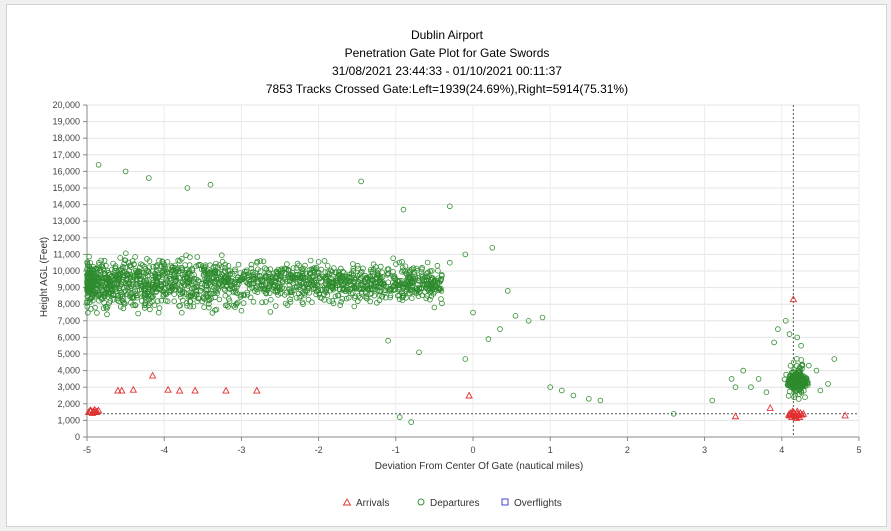 The width and height of the screenshot is (891, 531). Describe the element at coordinates (66, 155) in the screenshot. I see `y-tick-label: 17,000` at that location.